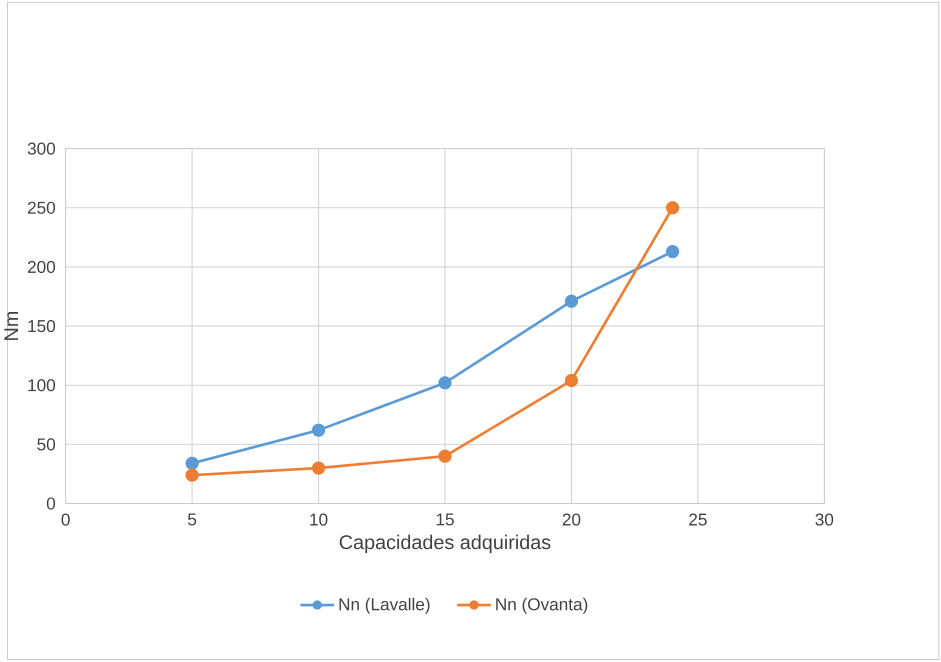 The width and height of the screenshot is (941, 662). What do you see at coordinates (571, 520) in the screenshot?
I see `x-tick-label: 20` at bounding box center [571, 520].